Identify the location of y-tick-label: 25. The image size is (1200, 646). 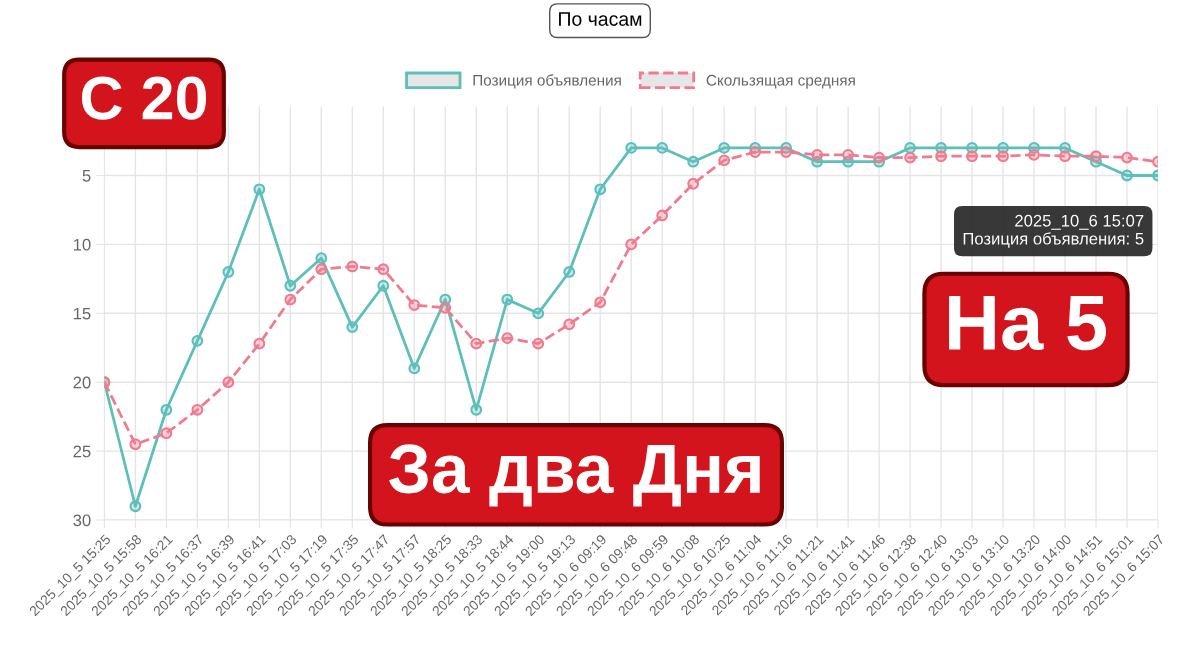
(82, 451).